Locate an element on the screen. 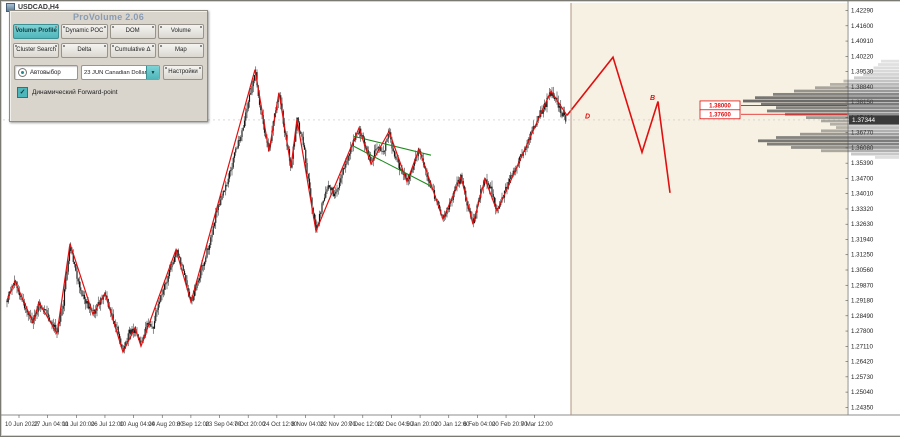  time-tick-label: 8 Sep 12:00 is located at coordinates (193, 425).